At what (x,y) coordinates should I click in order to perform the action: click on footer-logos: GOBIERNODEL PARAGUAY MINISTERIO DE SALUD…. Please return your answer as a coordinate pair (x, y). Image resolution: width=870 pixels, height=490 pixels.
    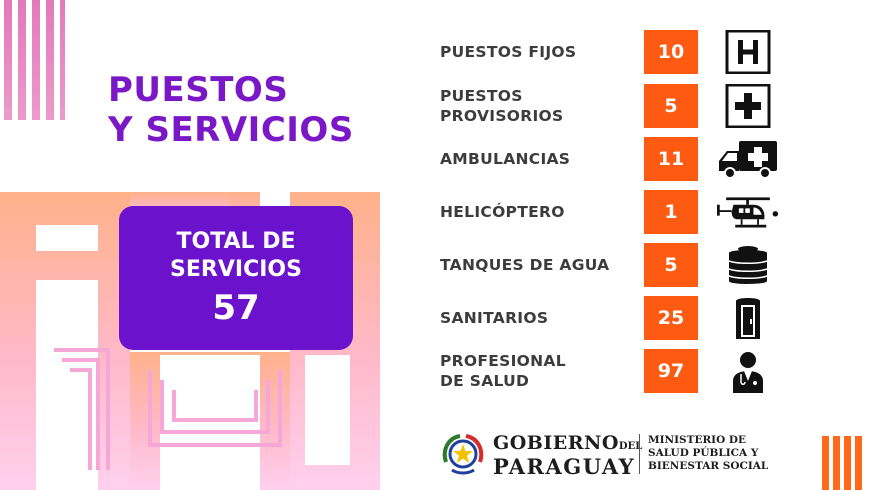
    Looking at the image, I should click on (620, 455).